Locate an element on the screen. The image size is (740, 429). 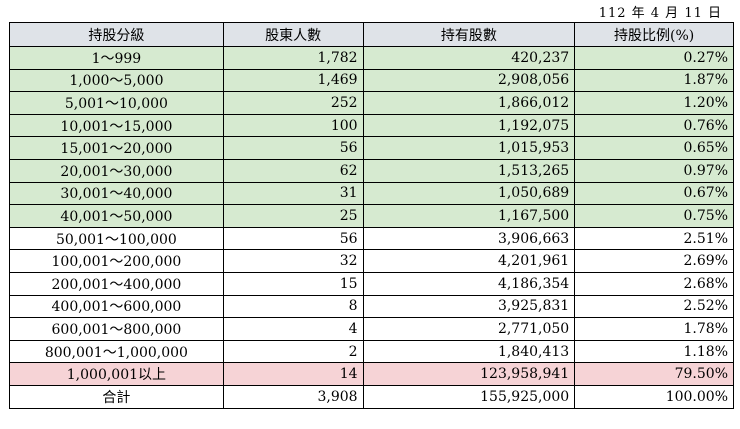
cell-ratio: 2.51% is located at coordinates (654, 238).